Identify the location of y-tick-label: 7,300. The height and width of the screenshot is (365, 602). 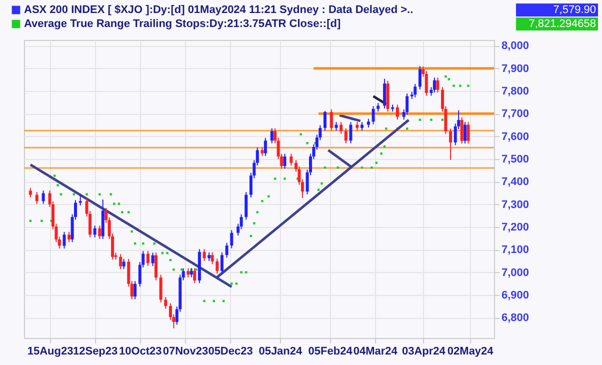
(516, 204).